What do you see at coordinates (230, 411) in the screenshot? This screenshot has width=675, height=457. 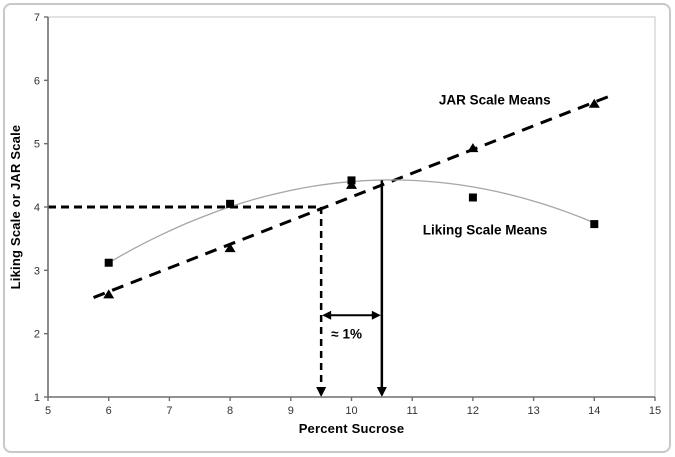 I see `x-tick-label: 8` at bounding box center [230, 411].